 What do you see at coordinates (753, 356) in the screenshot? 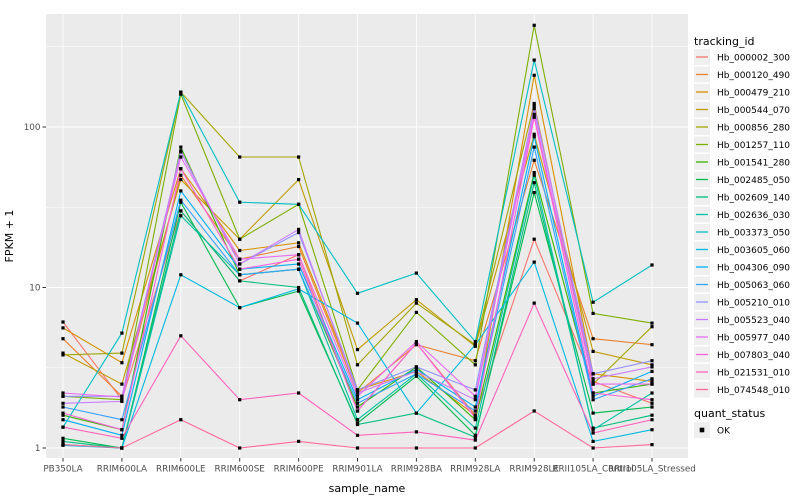
I see `legend-label: Hb_007803_040` at bounding box center [753, 356].